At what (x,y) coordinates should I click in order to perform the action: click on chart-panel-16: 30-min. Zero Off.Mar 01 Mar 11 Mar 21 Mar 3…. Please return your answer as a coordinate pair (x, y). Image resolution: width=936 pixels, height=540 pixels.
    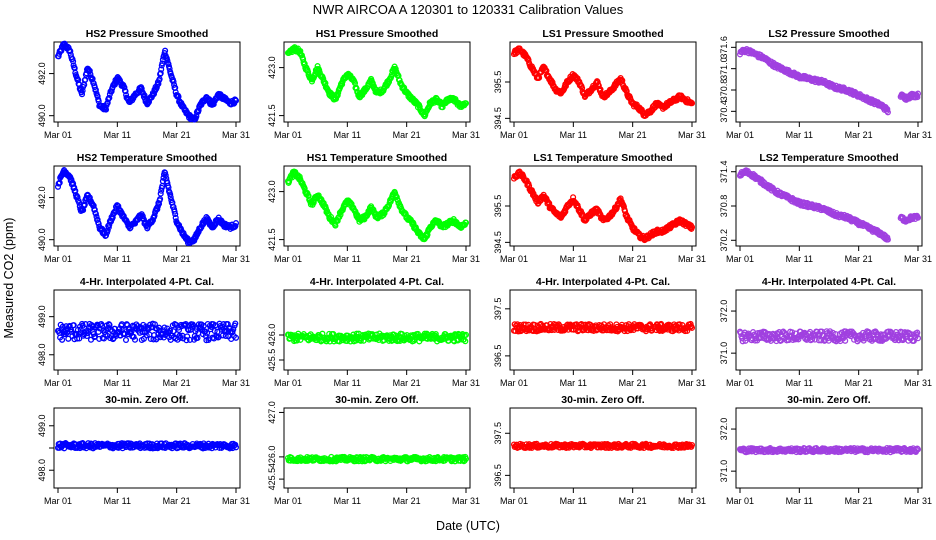
    Looking at the image, I should click on (825, 450).